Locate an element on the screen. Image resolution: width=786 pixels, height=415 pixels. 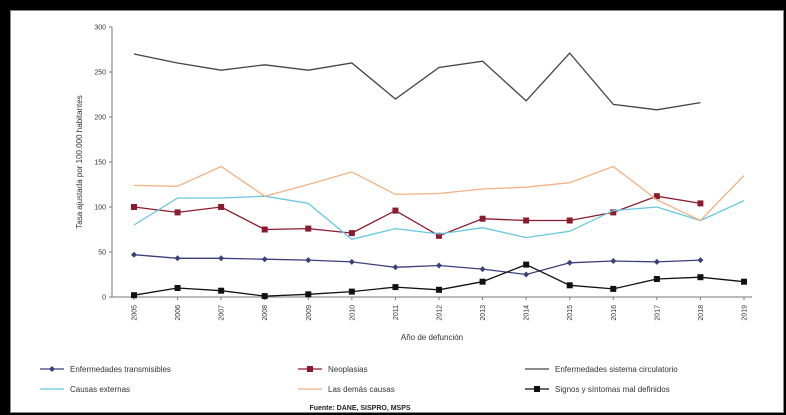
y-tick-label: 200 is located at coordinates (100, 118).